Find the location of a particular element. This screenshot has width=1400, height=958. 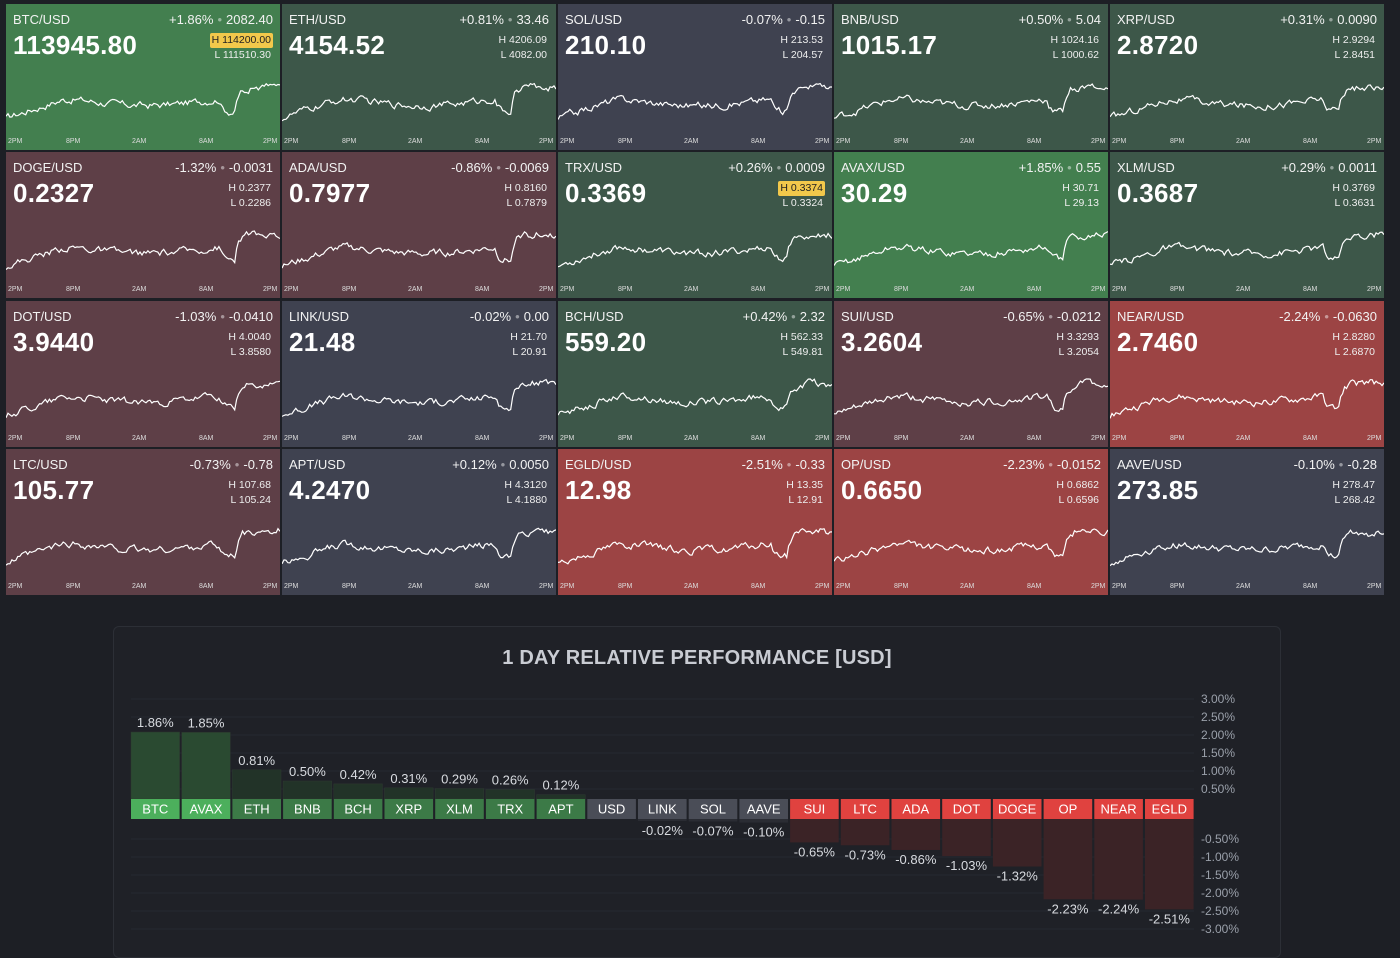

ticker-symbol: SOL/USD is located at coordinates (594, 19).